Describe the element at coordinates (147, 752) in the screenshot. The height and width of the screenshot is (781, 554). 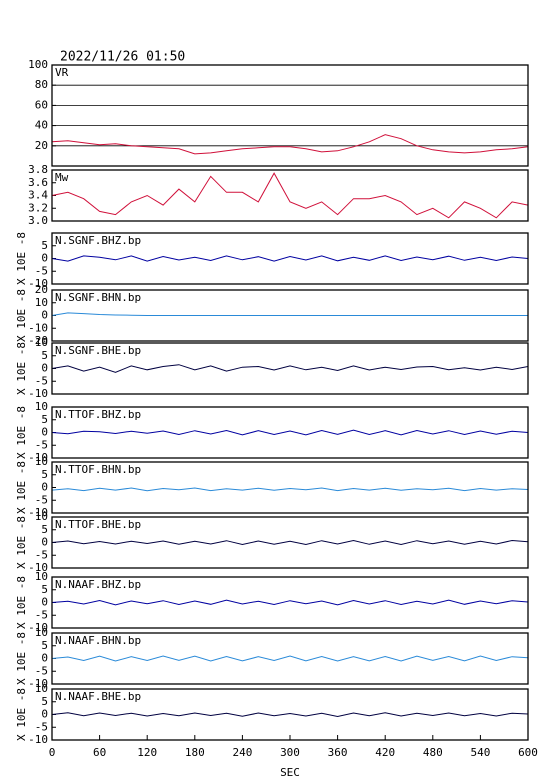
I see `x-tick-label: 120` at that location.